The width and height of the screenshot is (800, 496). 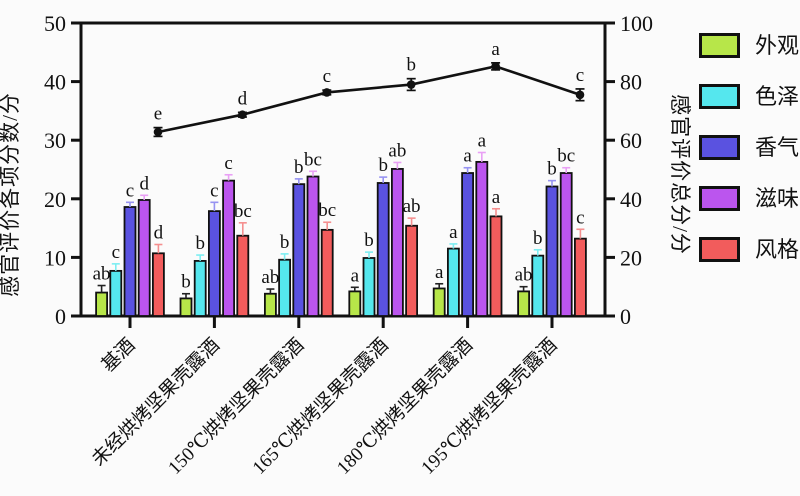 I want to click on line-significance-letter: b, so click(x=411, y=65).